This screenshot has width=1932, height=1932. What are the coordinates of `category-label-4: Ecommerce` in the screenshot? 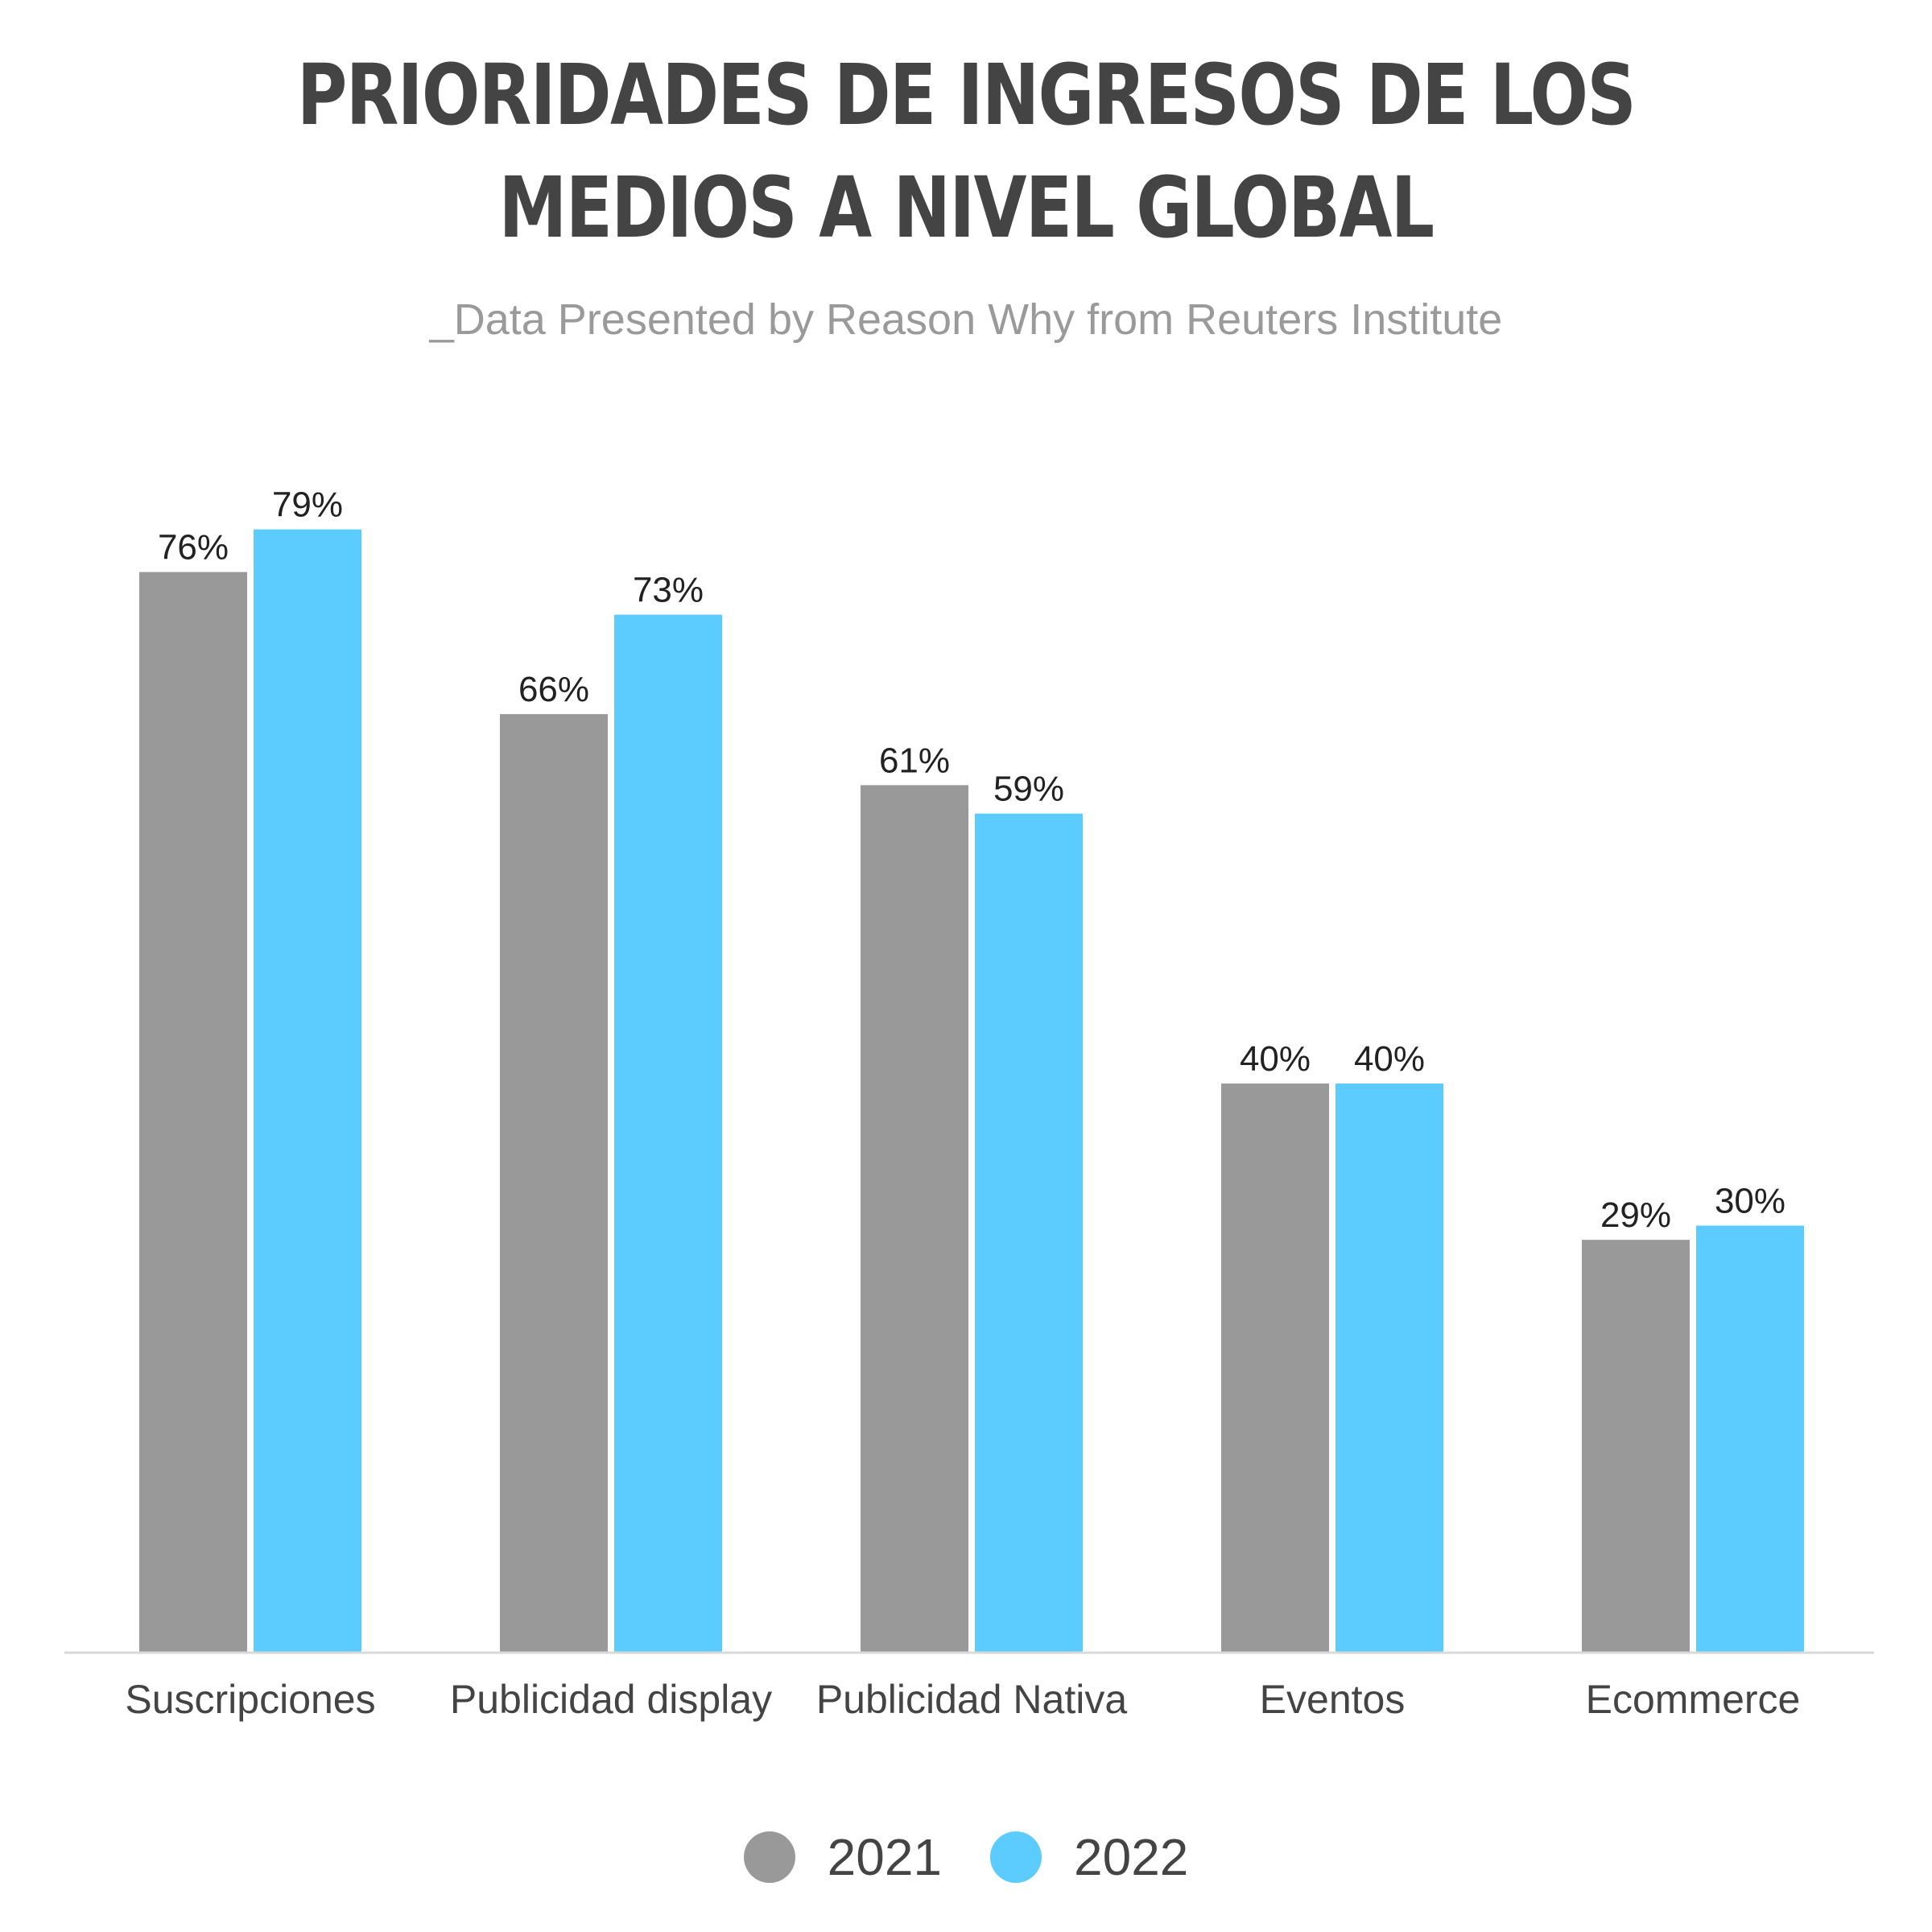 It's located at (1693, 1699).